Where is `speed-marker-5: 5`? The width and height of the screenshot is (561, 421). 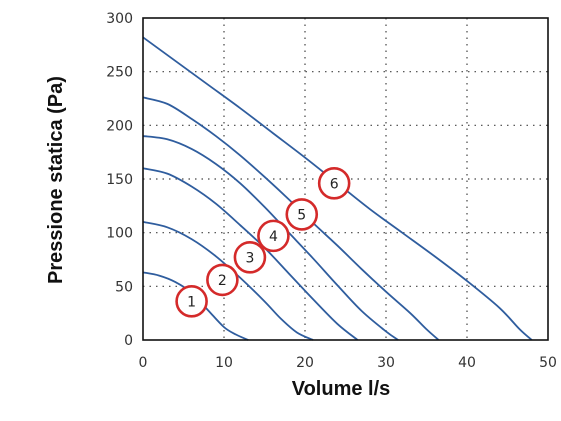 speed-marker-5: 5 is located at coordinates (302, 214).